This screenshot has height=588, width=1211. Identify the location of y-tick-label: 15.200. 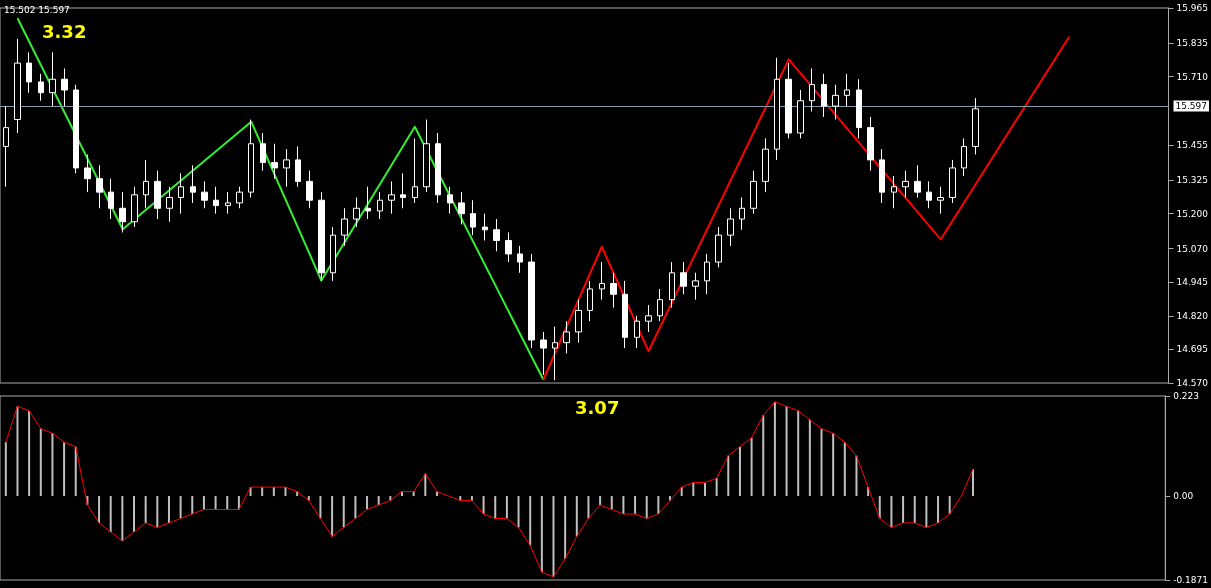
(1192, 213).